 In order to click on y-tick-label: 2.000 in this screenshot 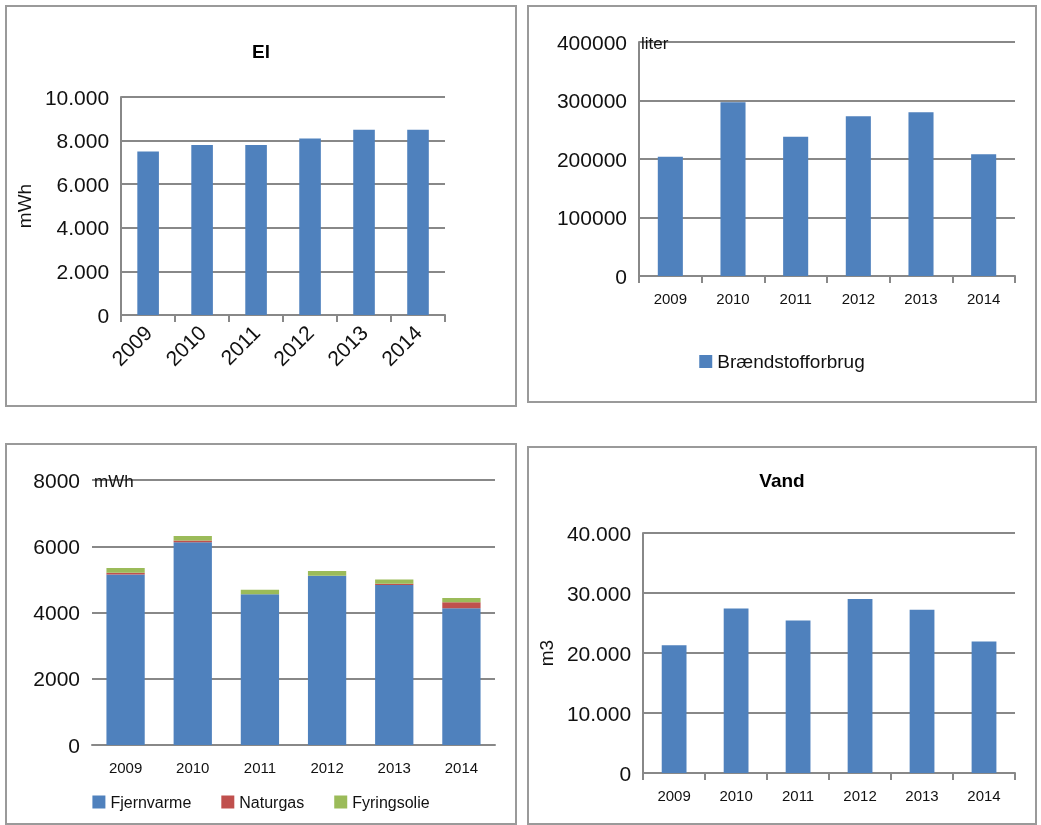, I will do `click(83, 271)`.